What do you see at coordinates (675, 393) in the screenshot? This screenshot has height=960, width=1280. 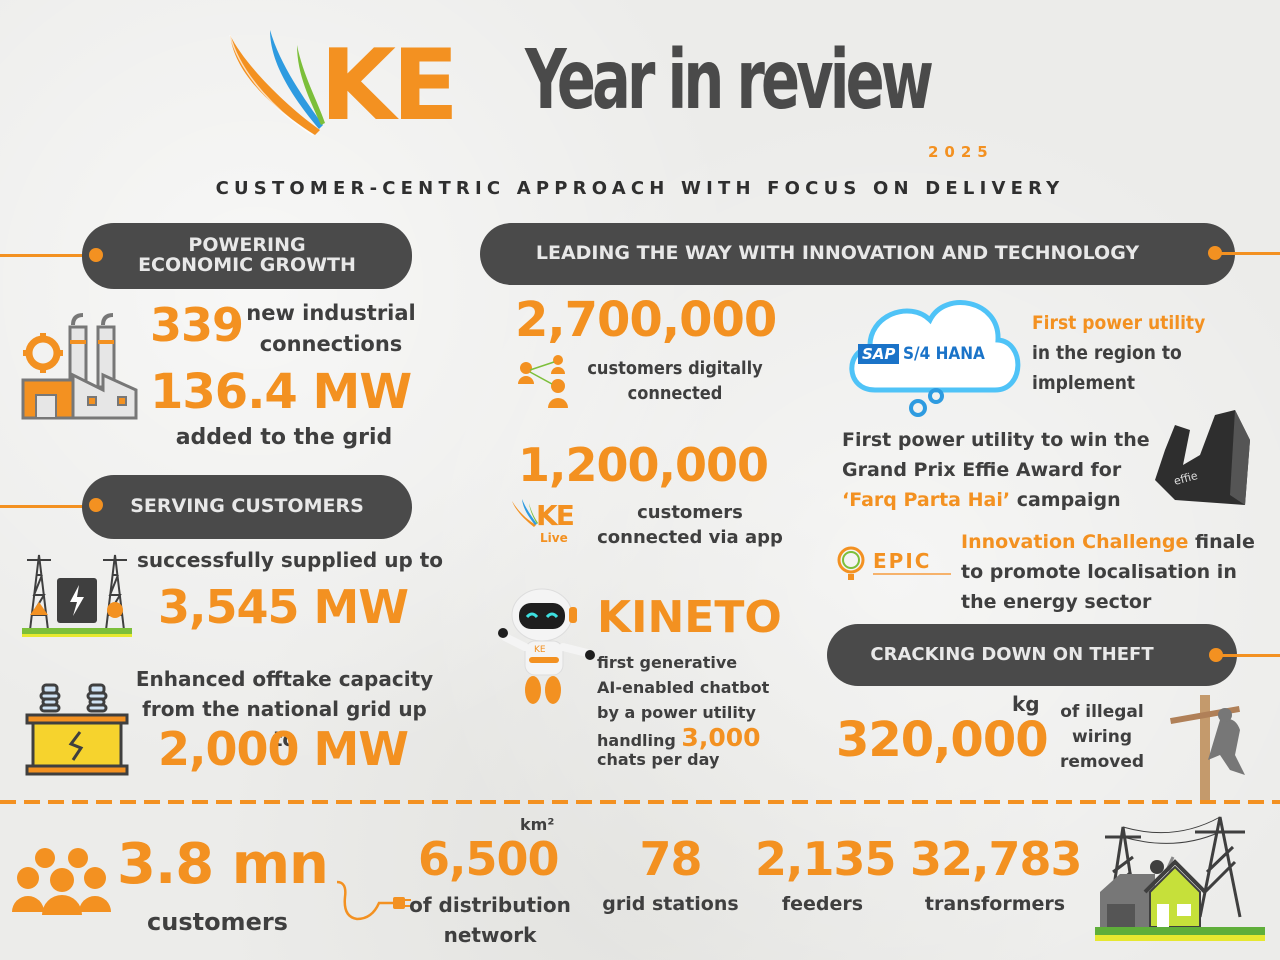 I see `label-line: connected` at bounding box center [675, 393].